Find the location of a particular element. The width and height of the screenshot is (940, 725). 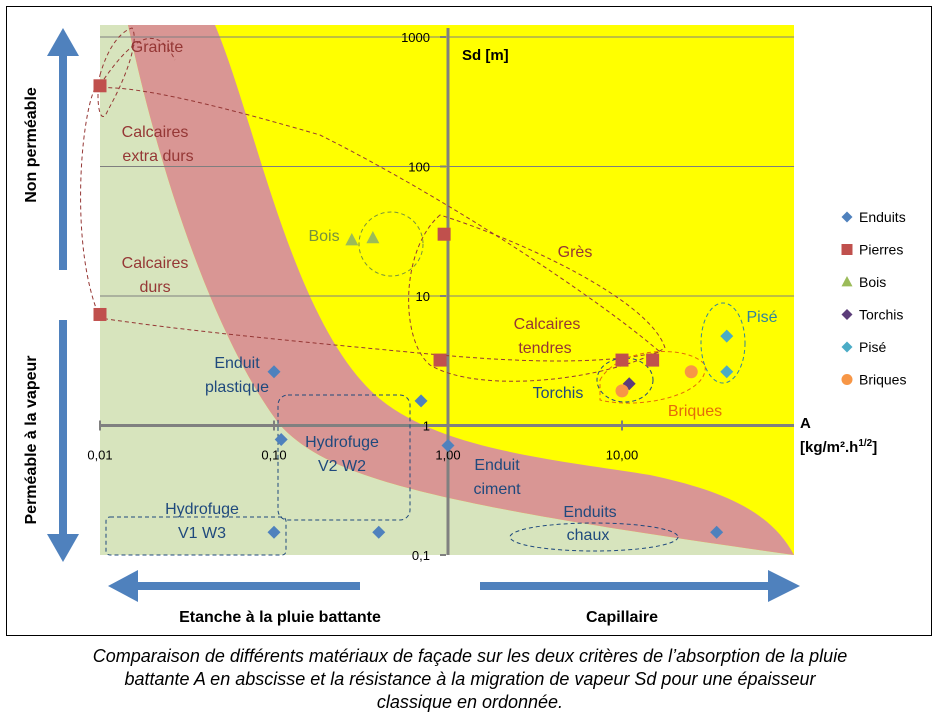

label-pise: Pisé is located at coordinates (761, 317).